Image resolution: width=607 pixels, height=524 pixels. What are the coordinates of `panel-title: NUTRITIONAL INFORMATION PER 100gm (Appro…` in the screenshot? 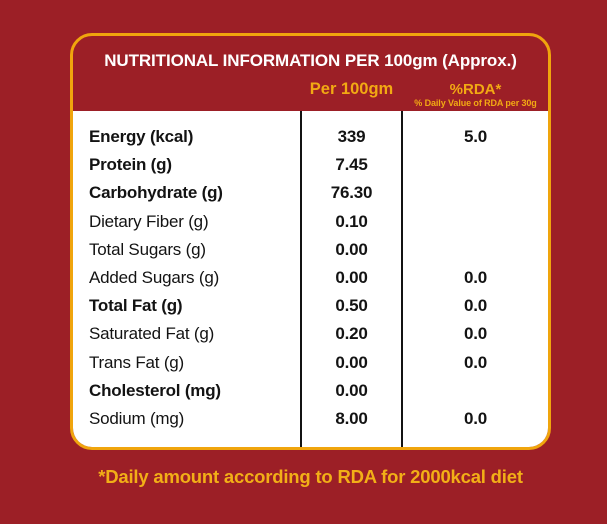 It's located at (310, 60).